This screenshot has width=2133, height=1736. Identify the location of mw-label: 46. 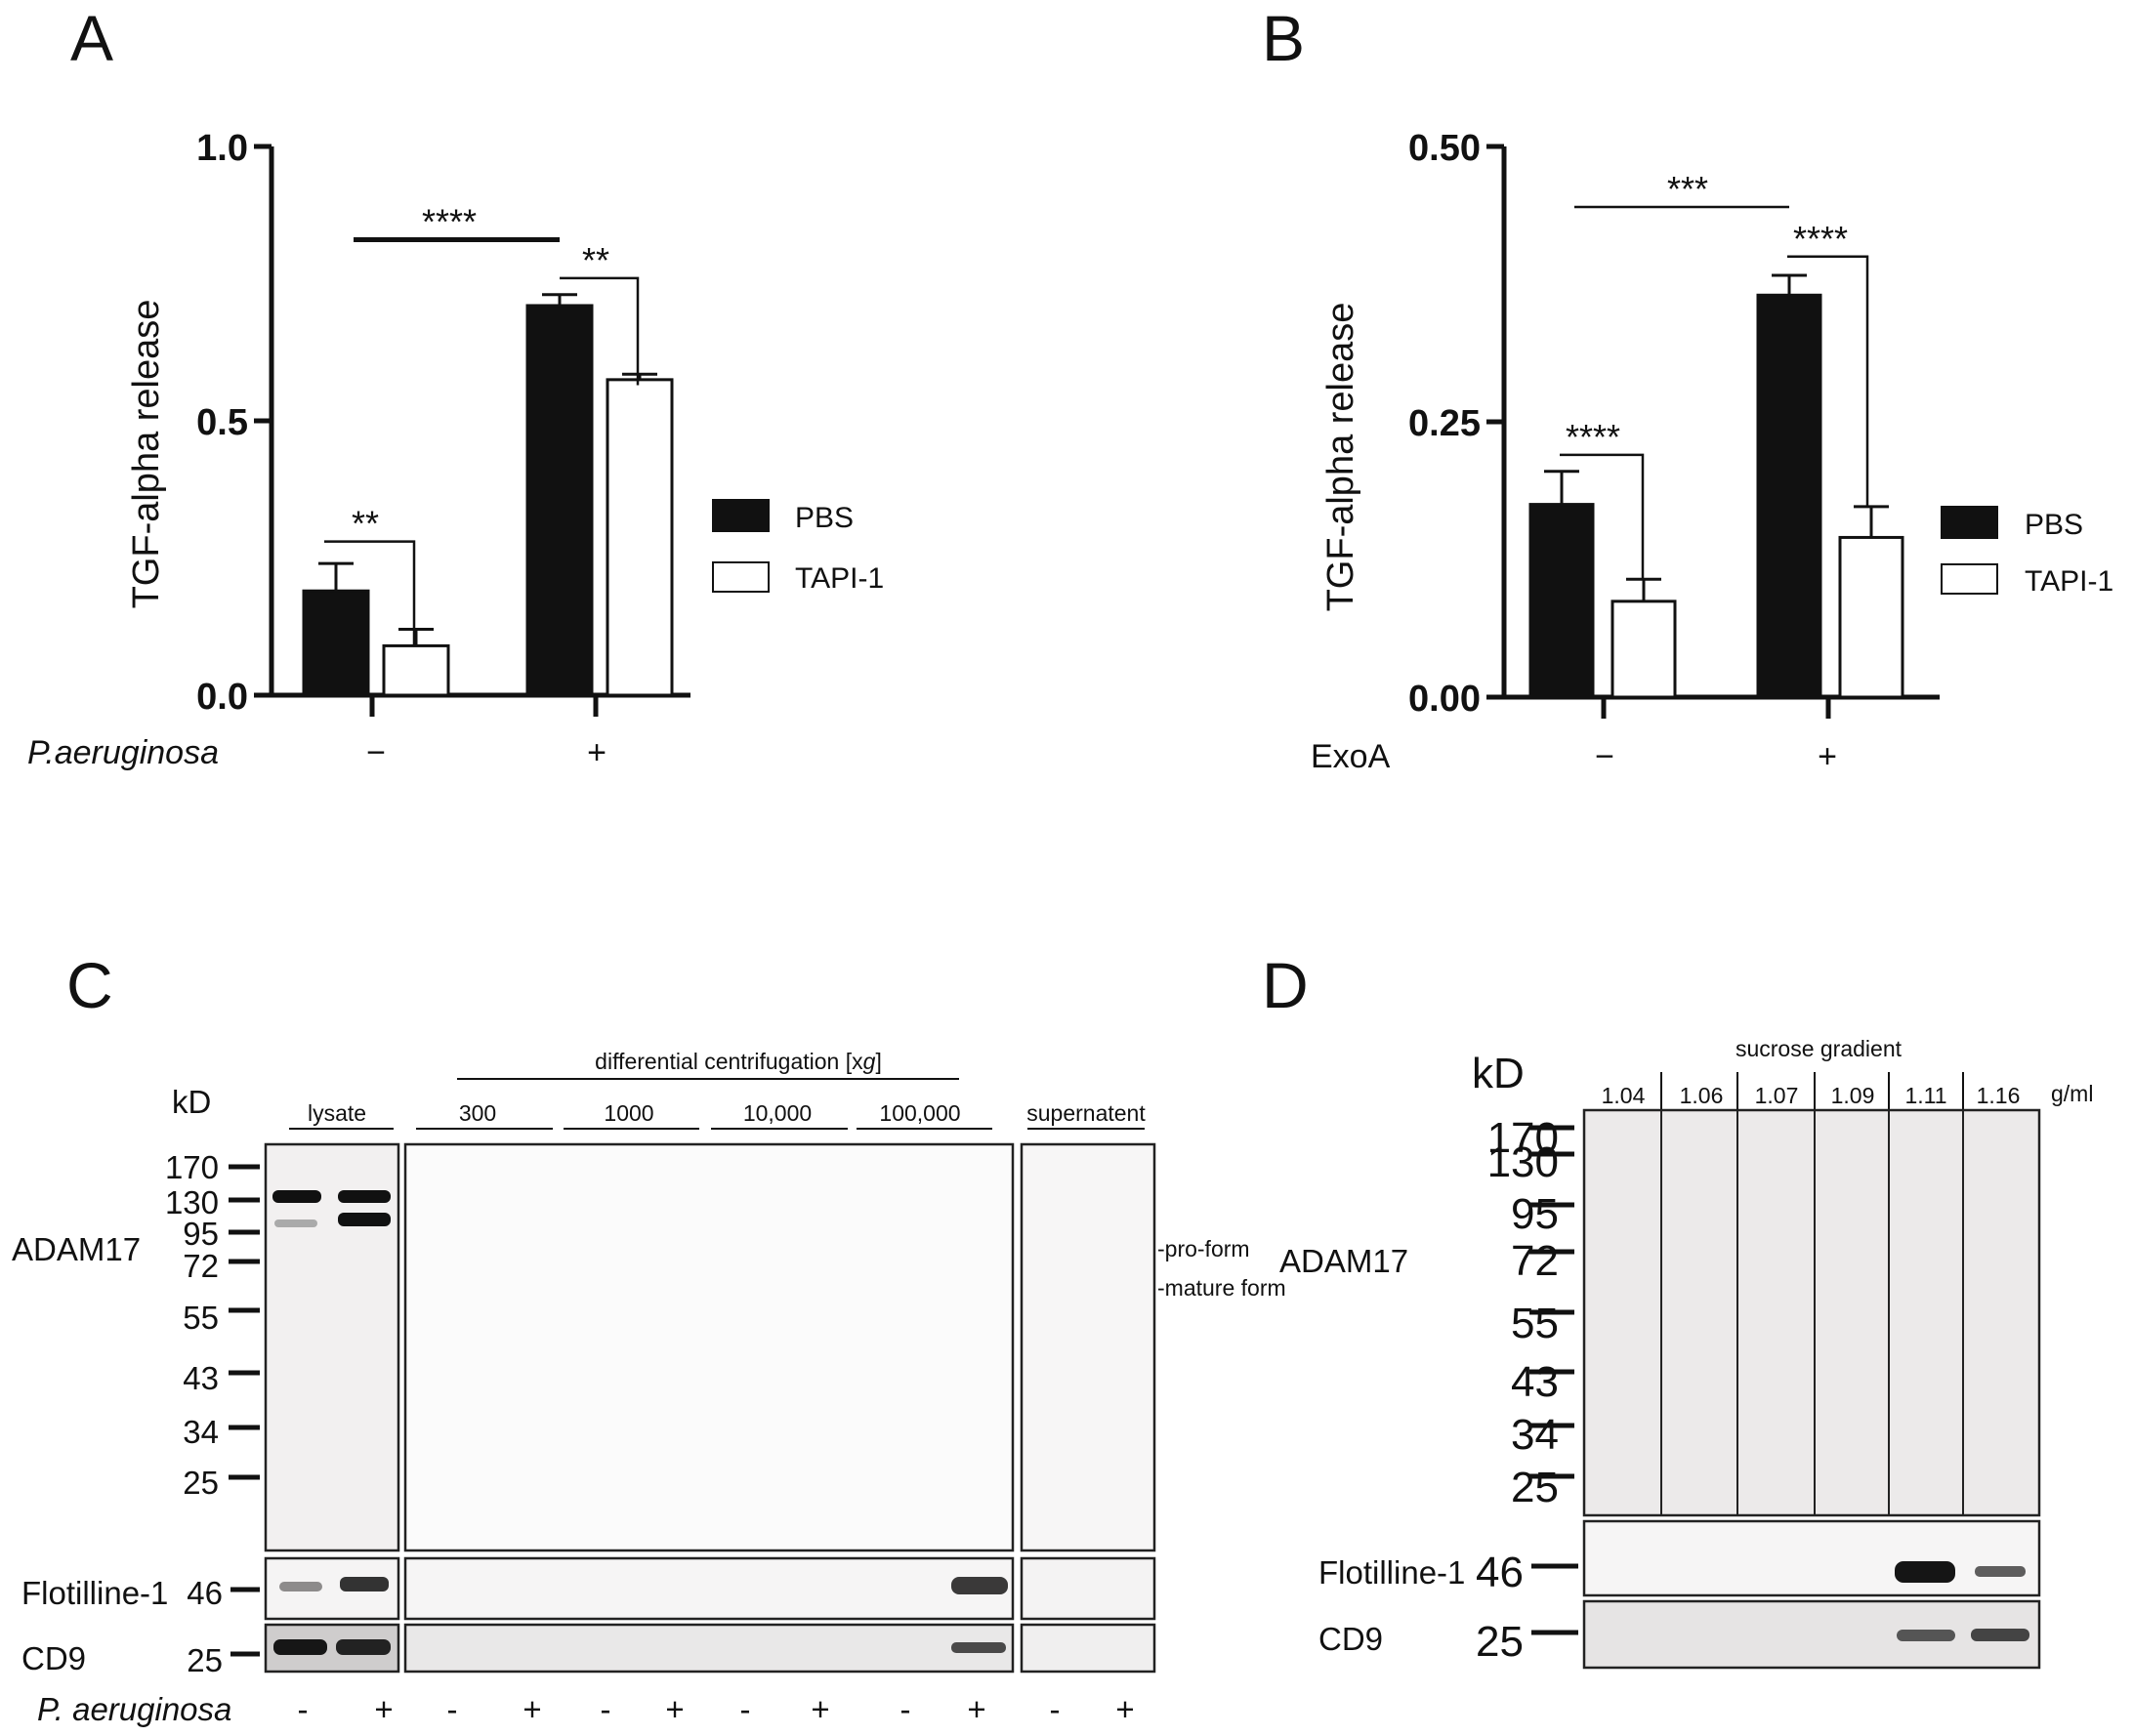
(1500, 1573).